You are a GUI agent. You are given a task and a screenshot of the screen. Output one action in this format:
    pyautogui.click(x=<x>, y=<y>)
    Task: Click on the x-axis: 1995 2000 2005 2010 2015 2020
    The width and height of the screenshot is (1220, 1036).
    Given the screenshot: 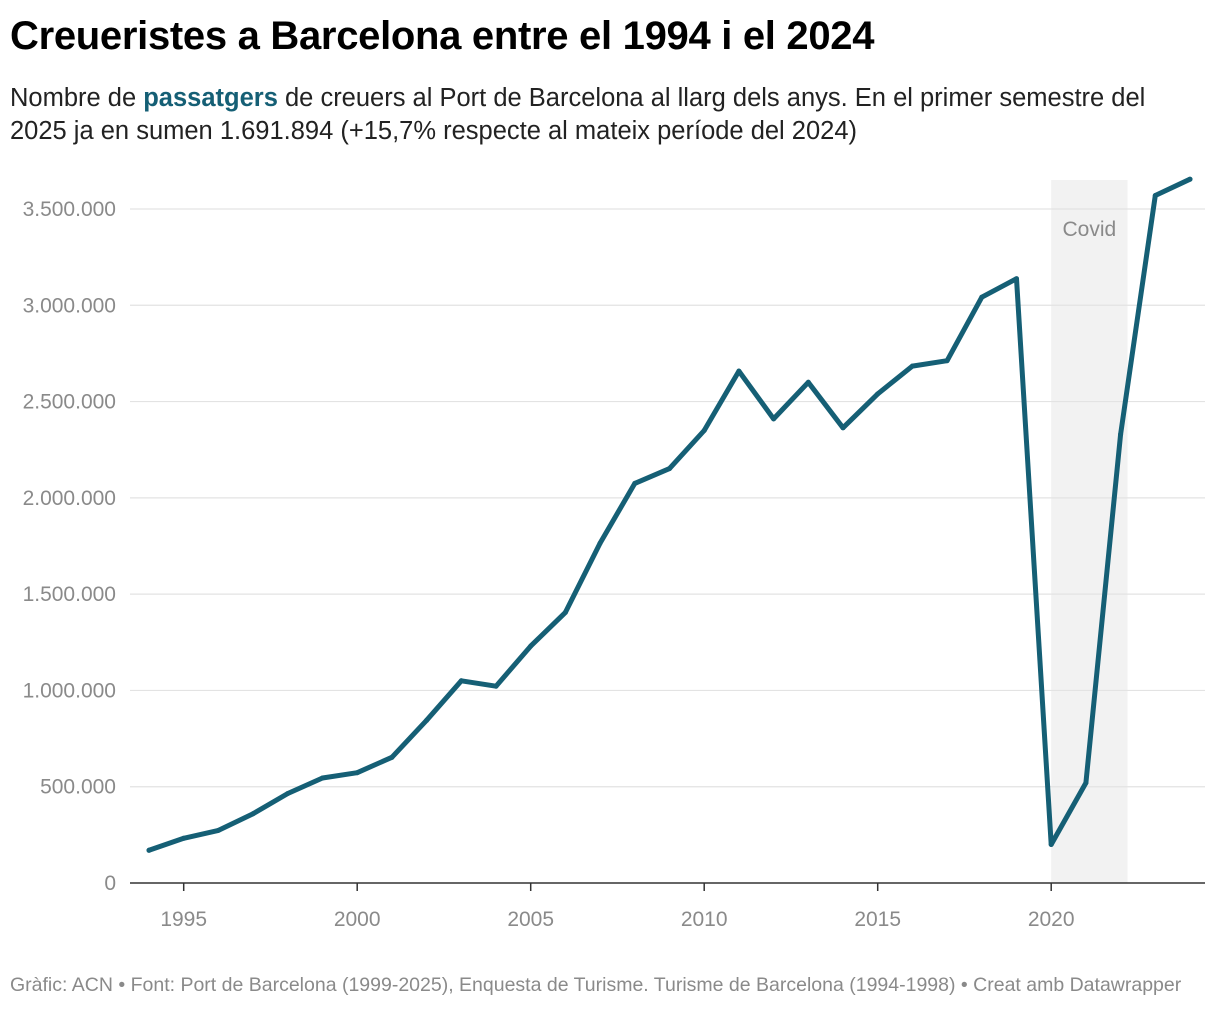 What is the action you would take?
    pyautogui.click(x=667, y=906)
    